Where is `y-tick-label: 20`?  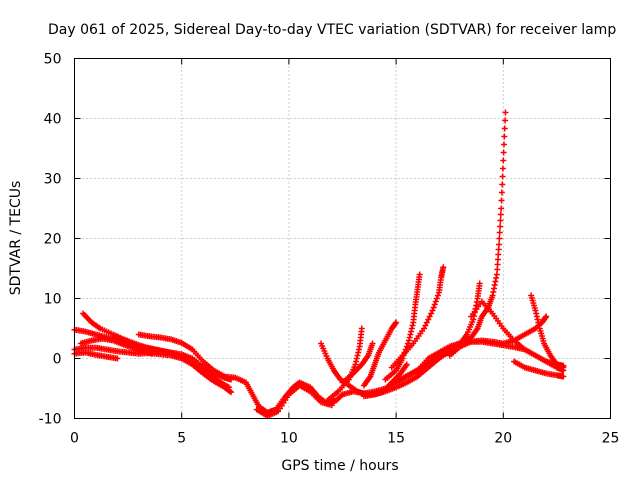 y-tick-label: 20 is located at coordinates (53, 240).